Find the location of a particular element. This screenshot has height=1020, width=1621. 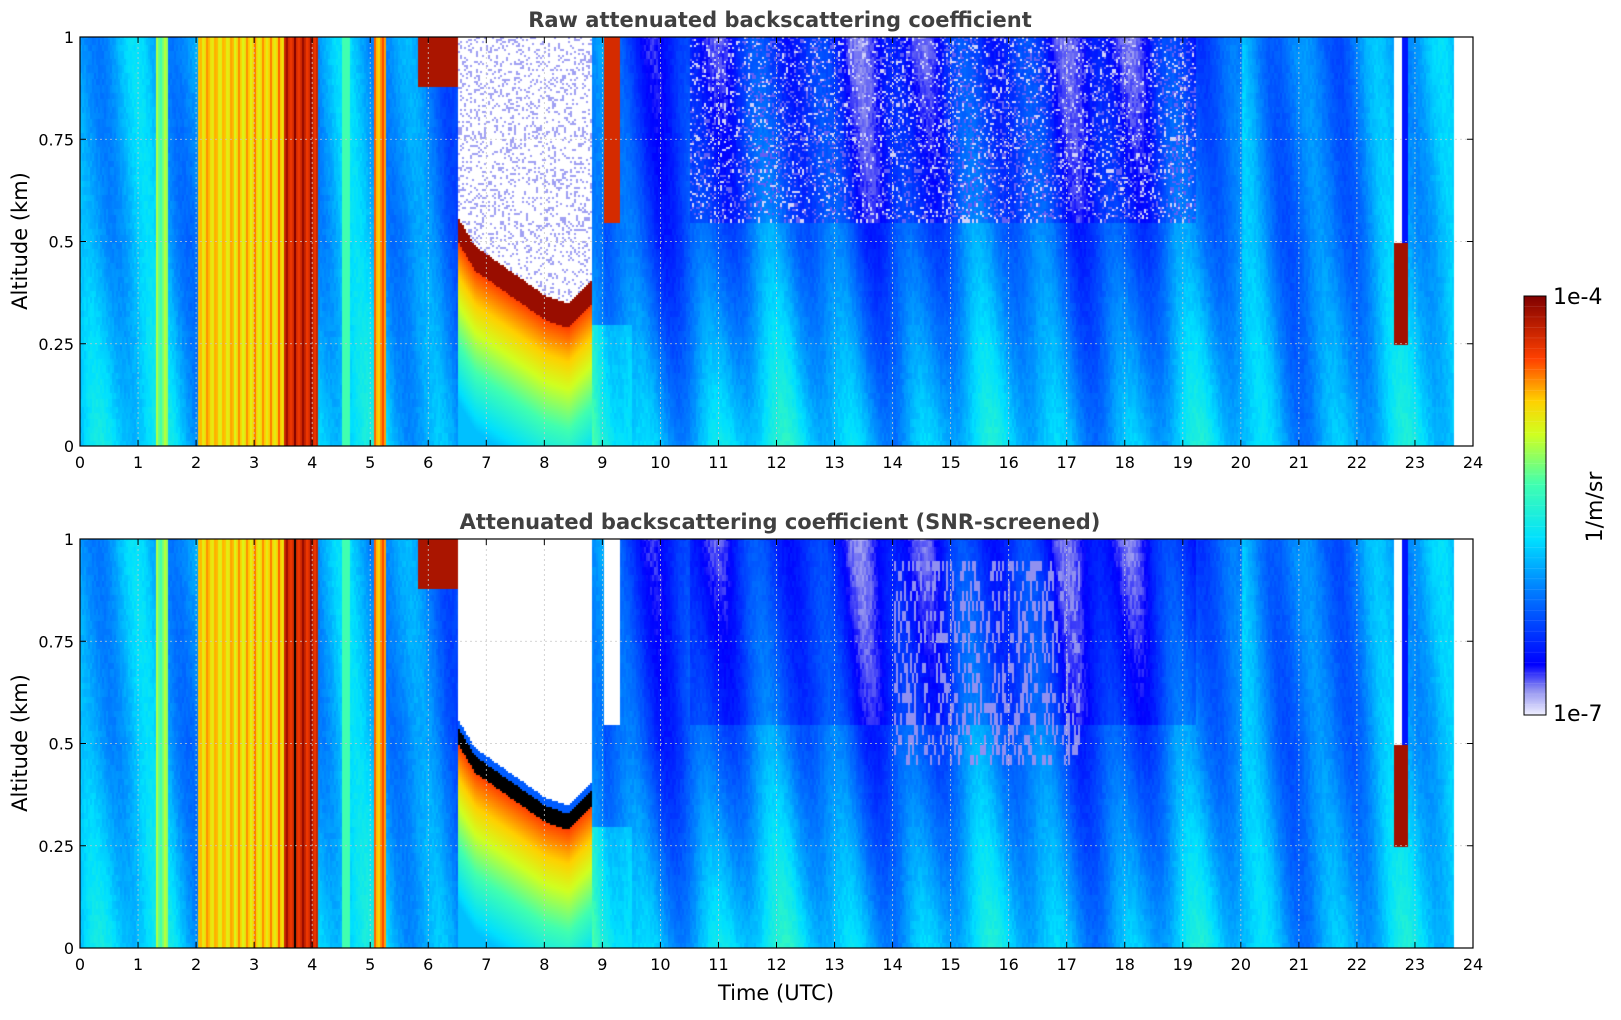

colorbar-max-label: 1e-4 is located at coordinates (1577, 297).